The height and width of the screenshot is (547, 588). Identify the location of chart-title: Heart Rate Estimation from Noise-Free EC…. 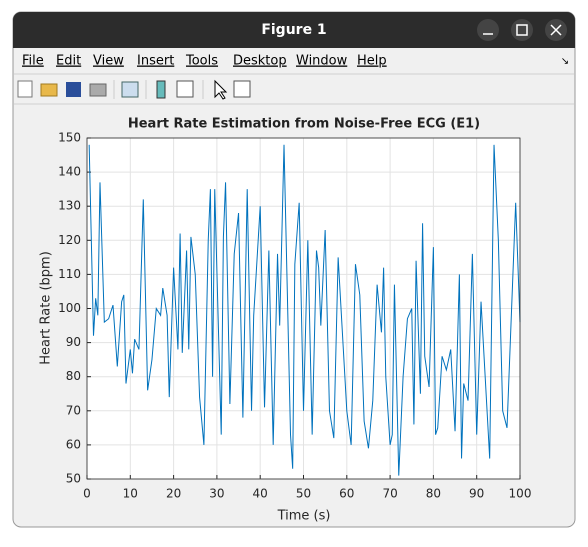
(304, 124).